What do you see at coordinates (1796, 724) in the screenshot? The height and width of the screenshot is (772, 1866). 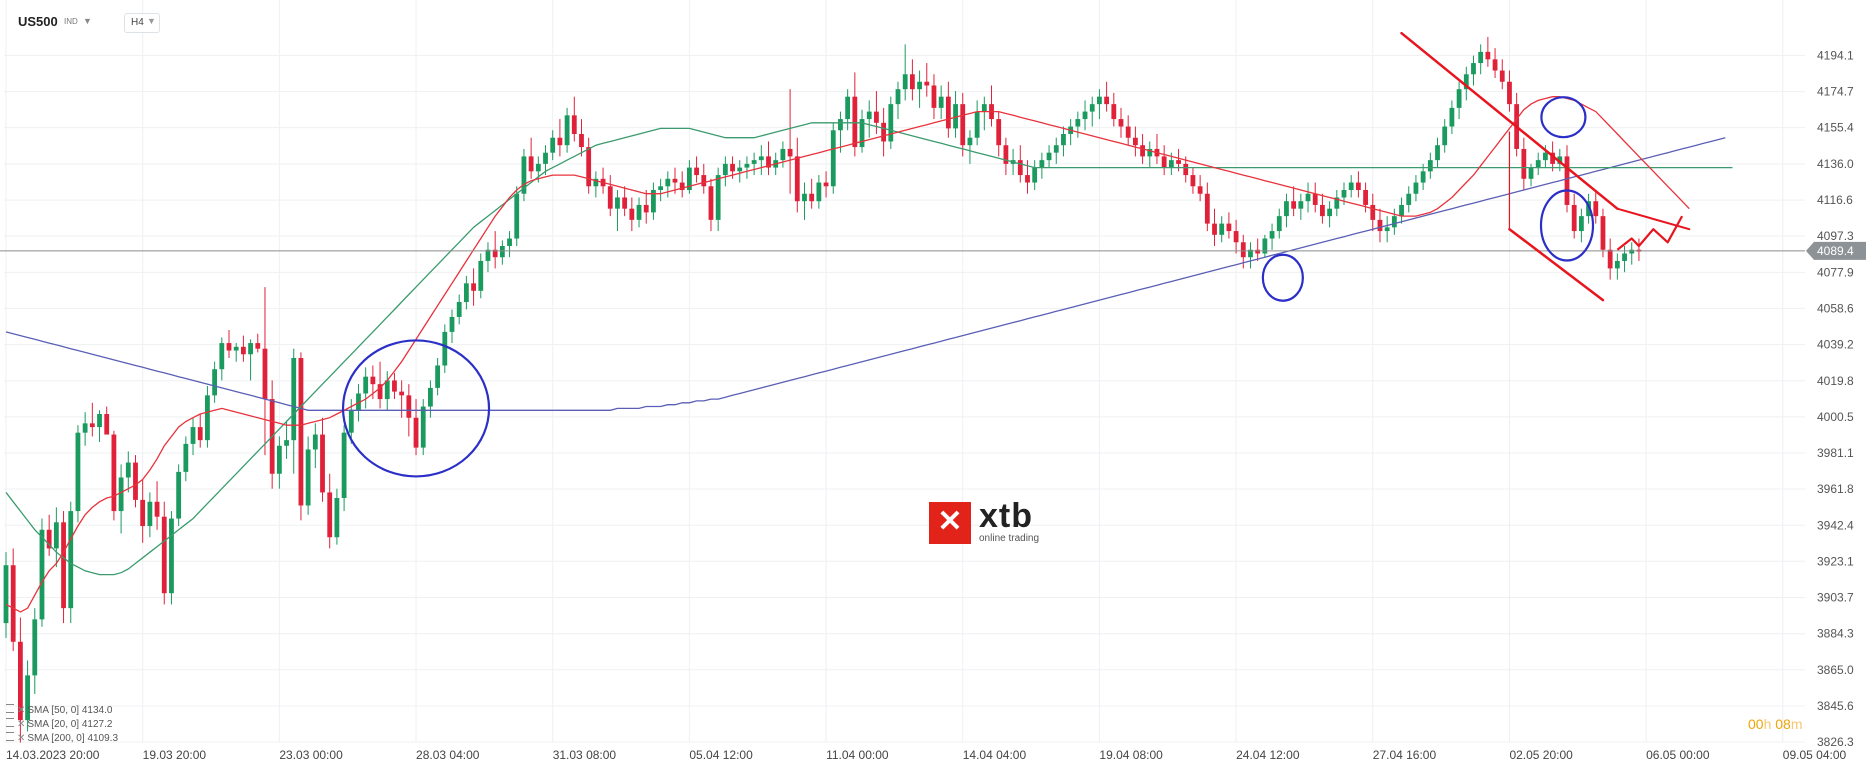 I see `countdown-minutes-unit: m` at bounding box center [1796, 724].